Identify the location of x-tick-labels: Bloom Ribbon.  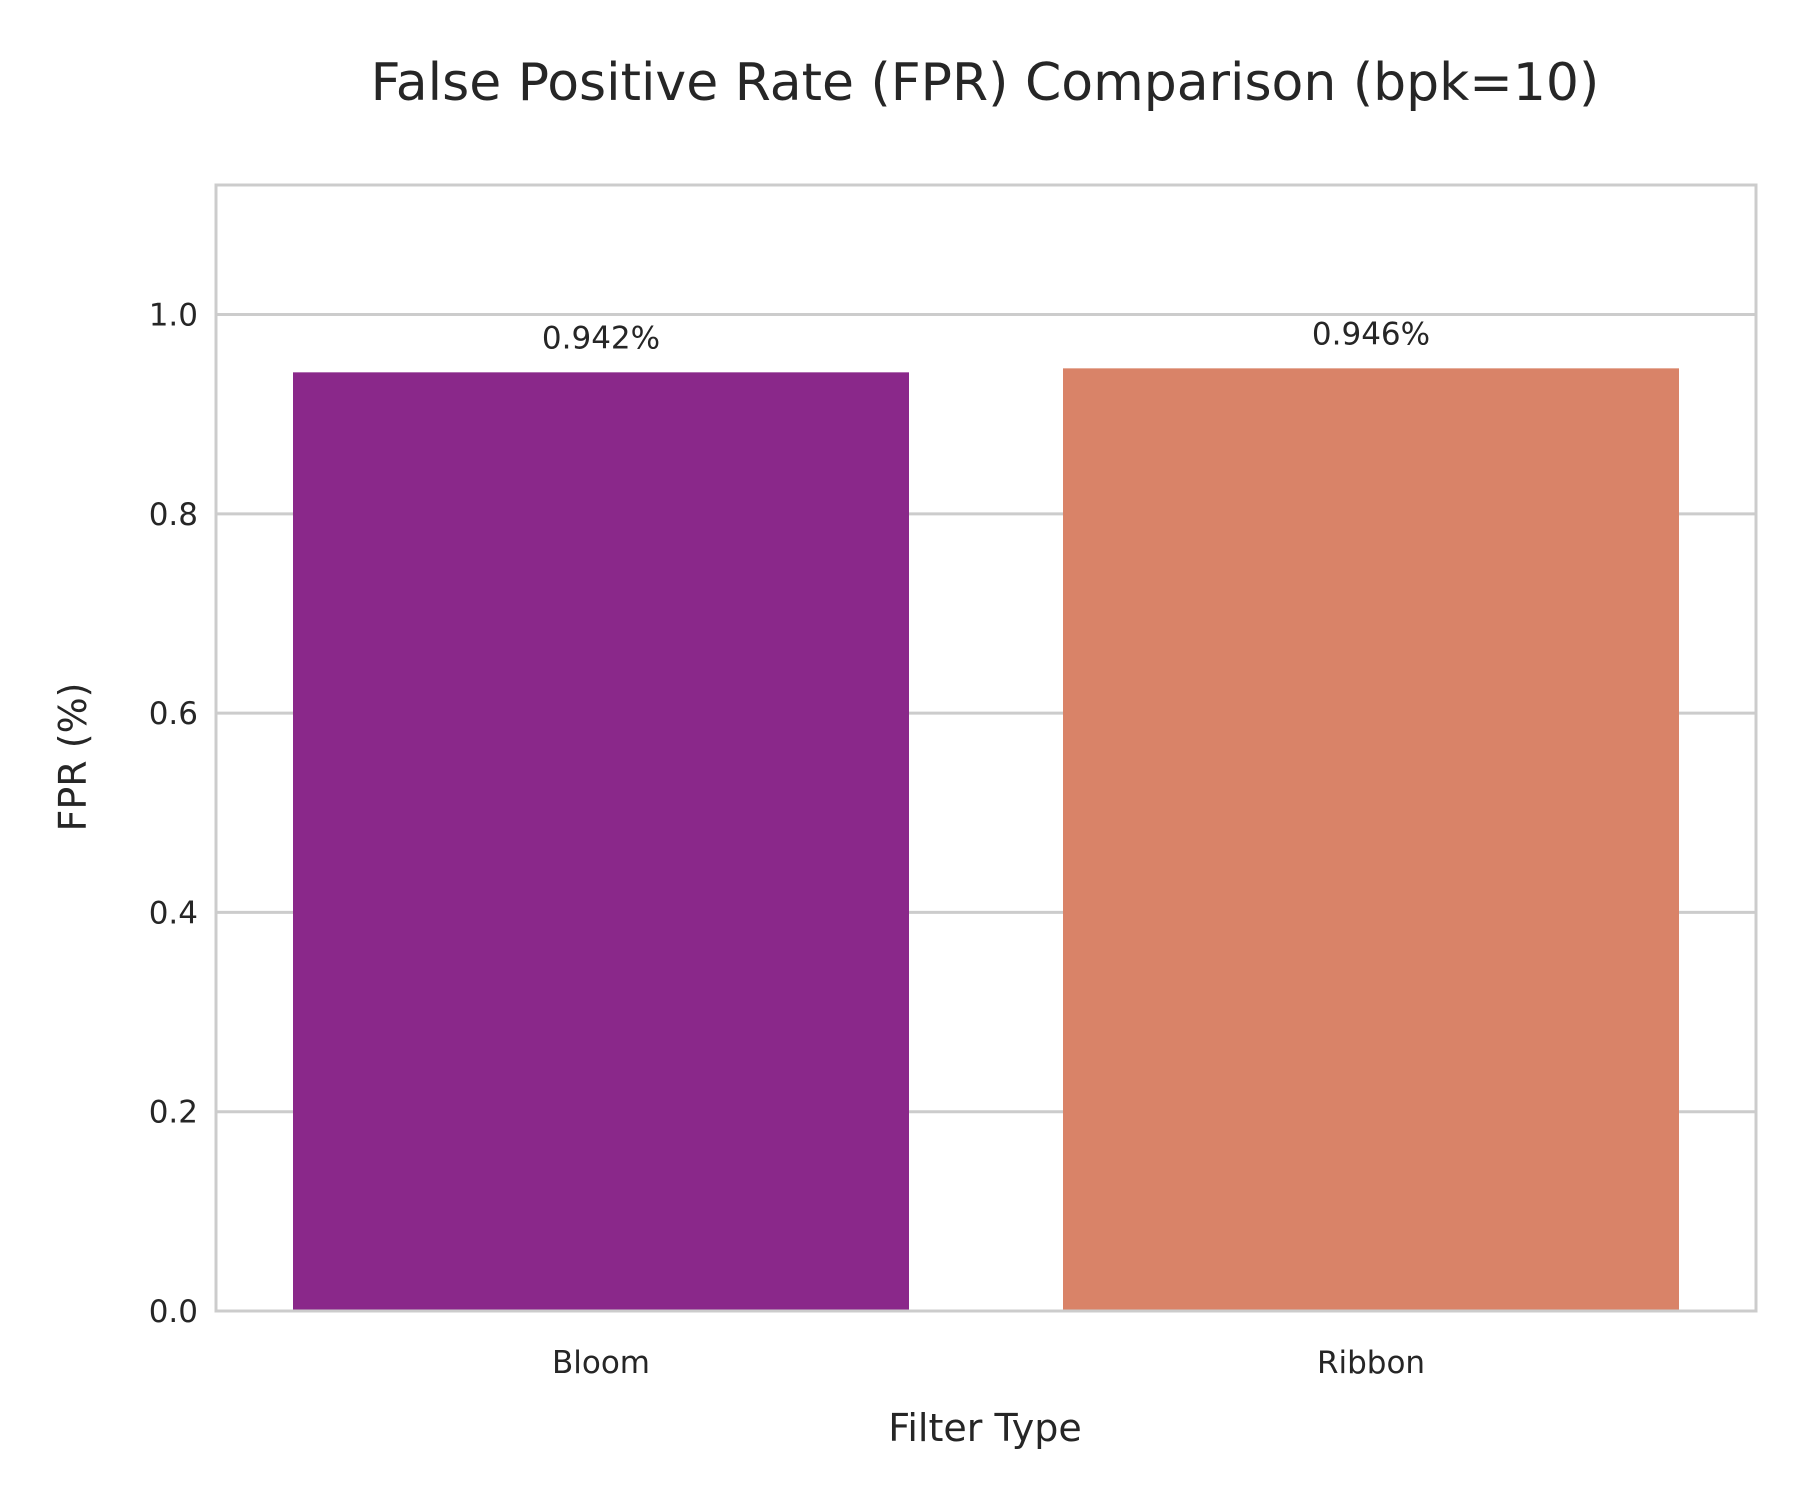
(988, 1363).